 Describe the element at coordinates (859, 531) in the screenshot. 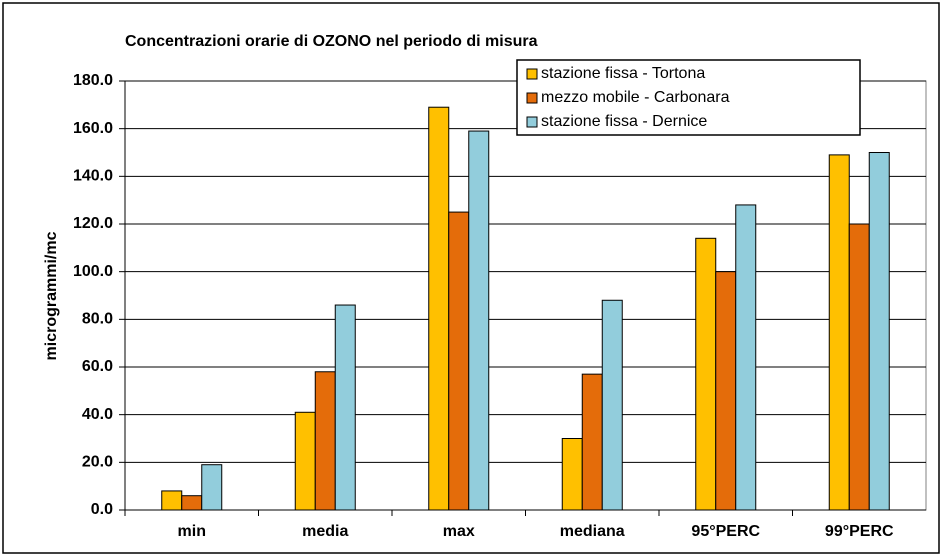

I see `x-tick-label: 99°PERC` at that location.